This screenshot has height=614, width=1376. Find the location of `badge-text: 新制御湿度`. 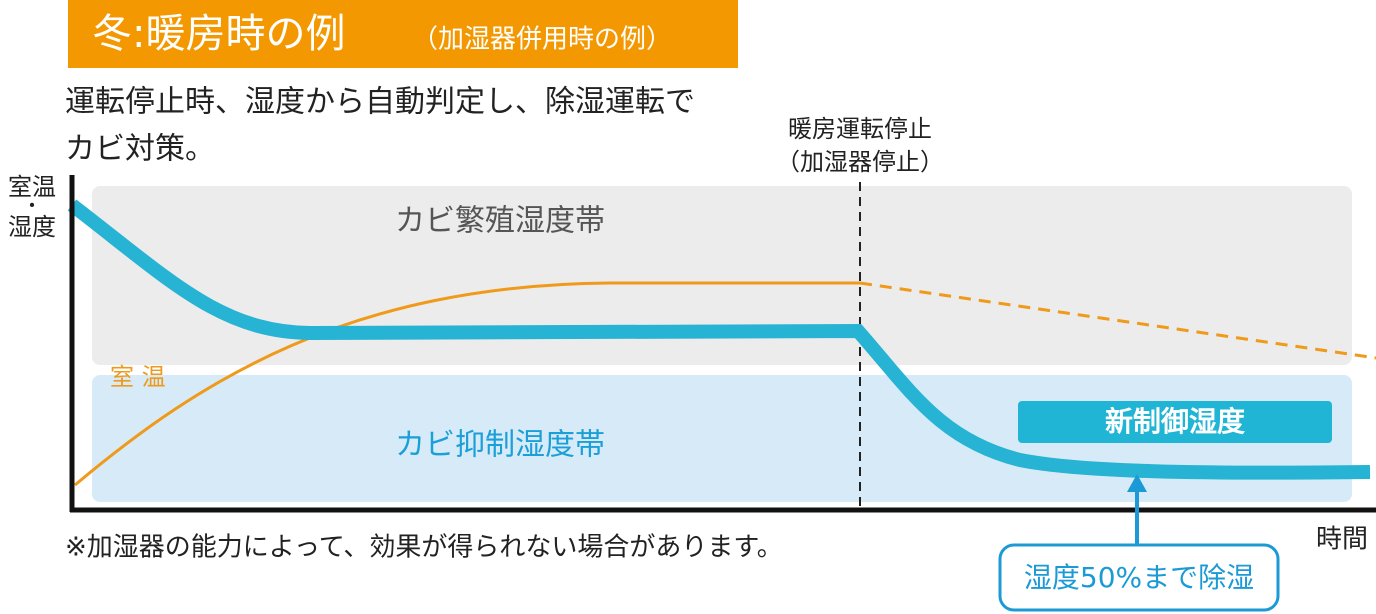

badge-text: 新制御湿度 is located at coordinates (1175, 421).